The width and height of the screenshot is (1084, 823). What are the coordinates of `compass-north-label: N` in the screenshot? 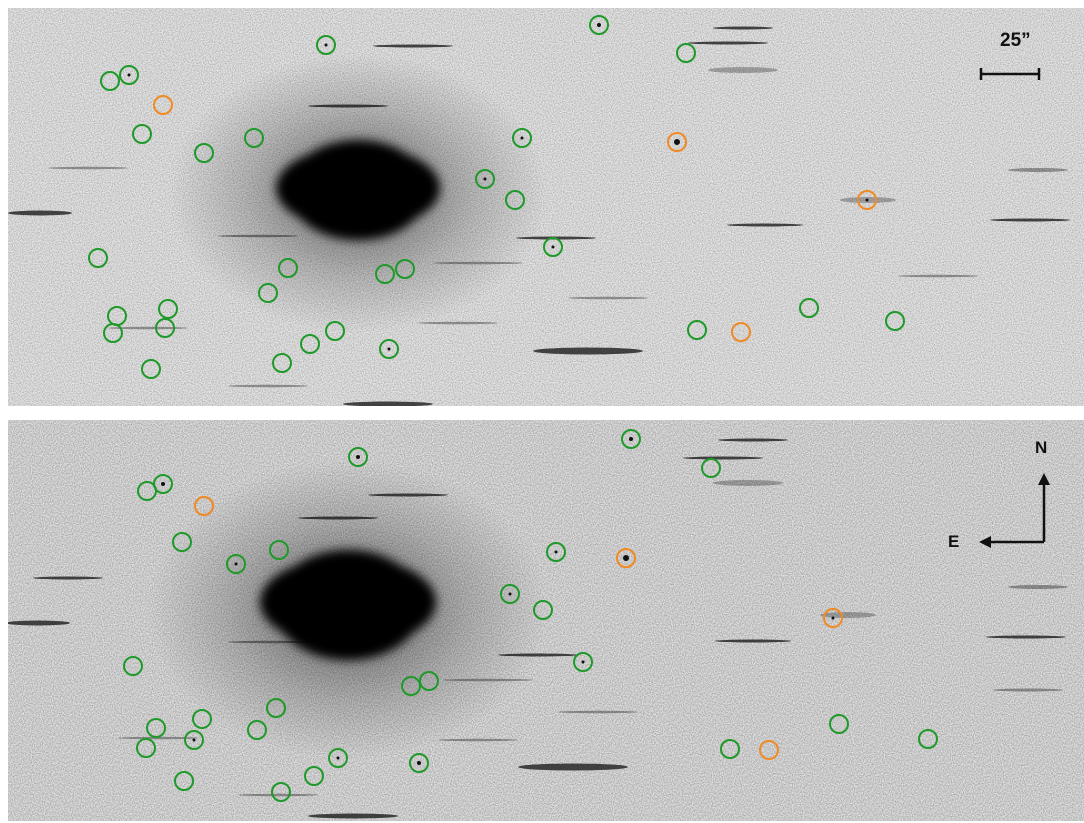 It's located at (1041, 447).